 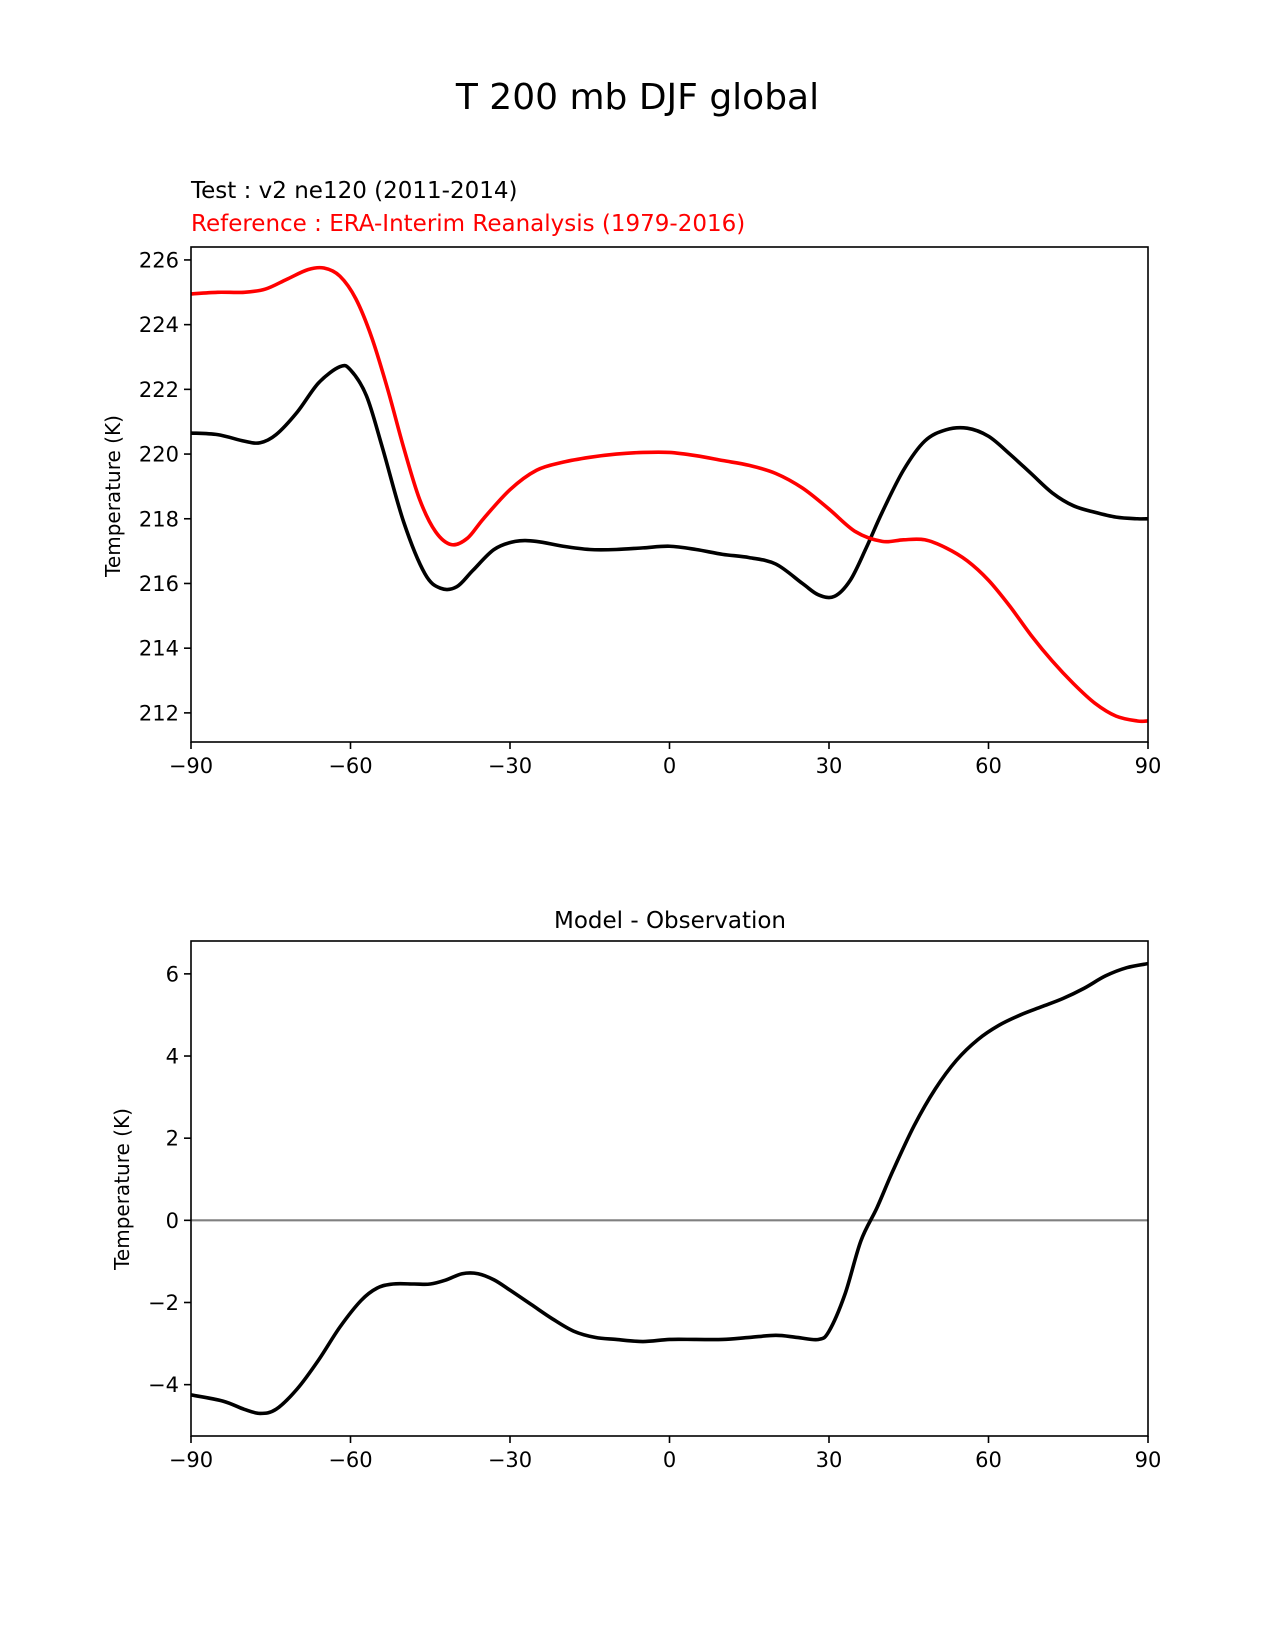 What do you see at coordinates (172, 1139) in the screenshot?
I see `y-tick-label: 2` at bounding box center [172, 1139].